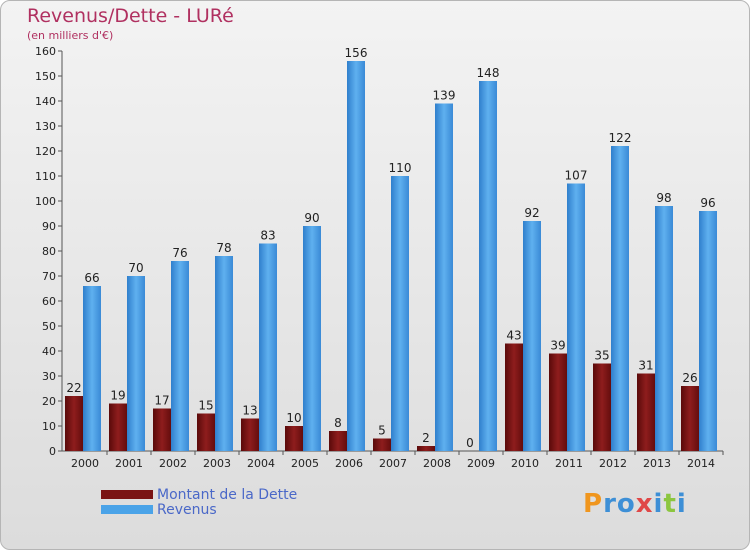 The image size is (750, 550). I want to click on data-label-revenus: 148, so click(488, 73).